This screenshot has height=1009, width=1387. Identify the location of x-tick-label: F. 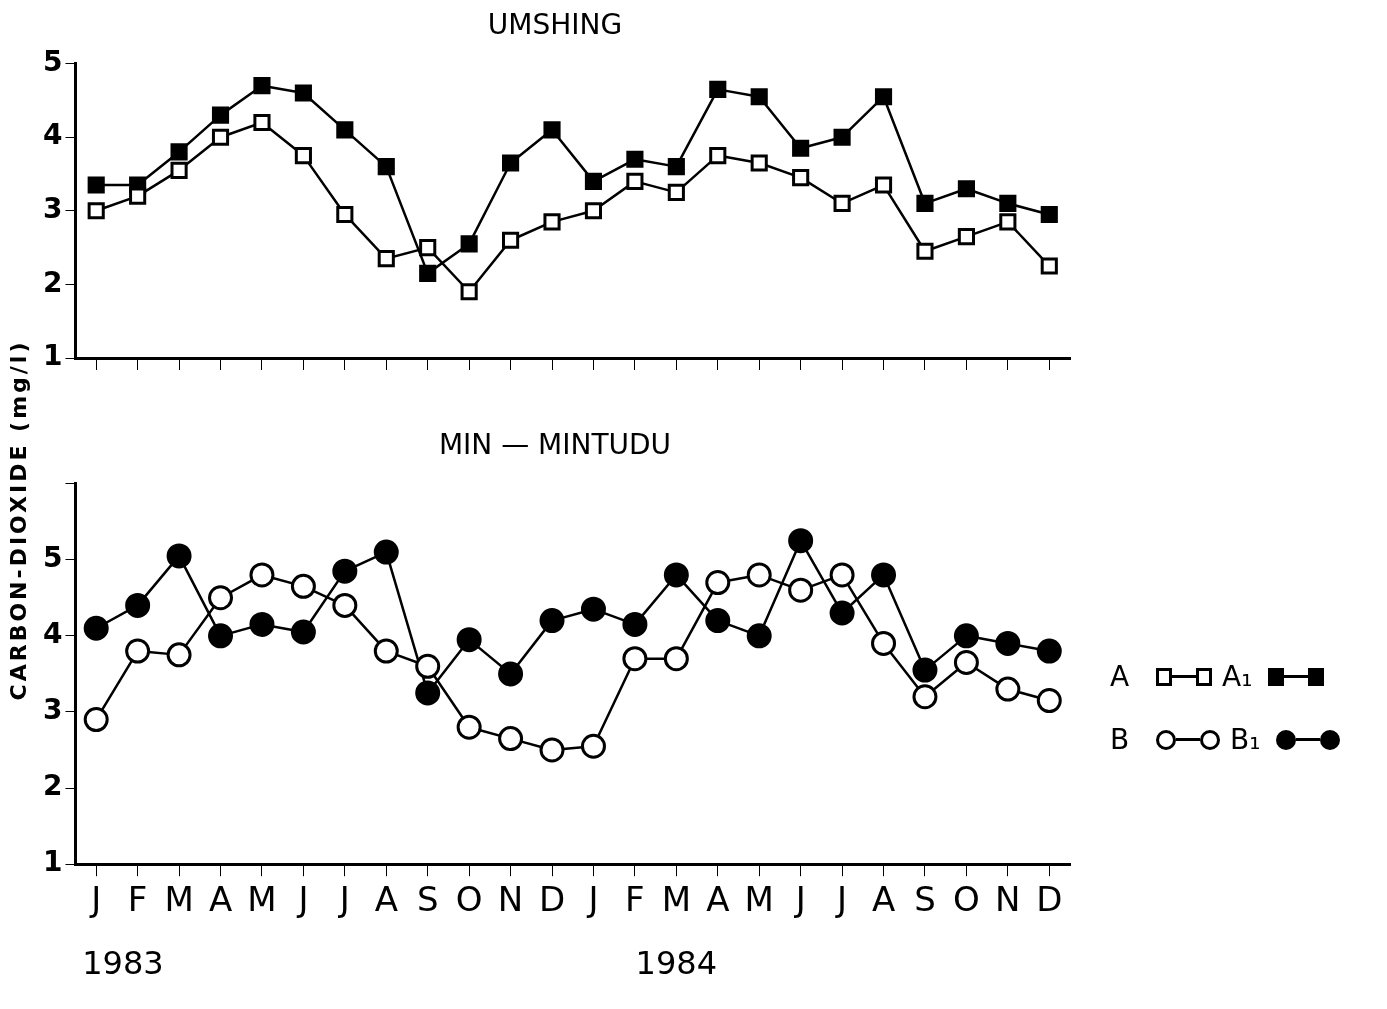
(137, 899).